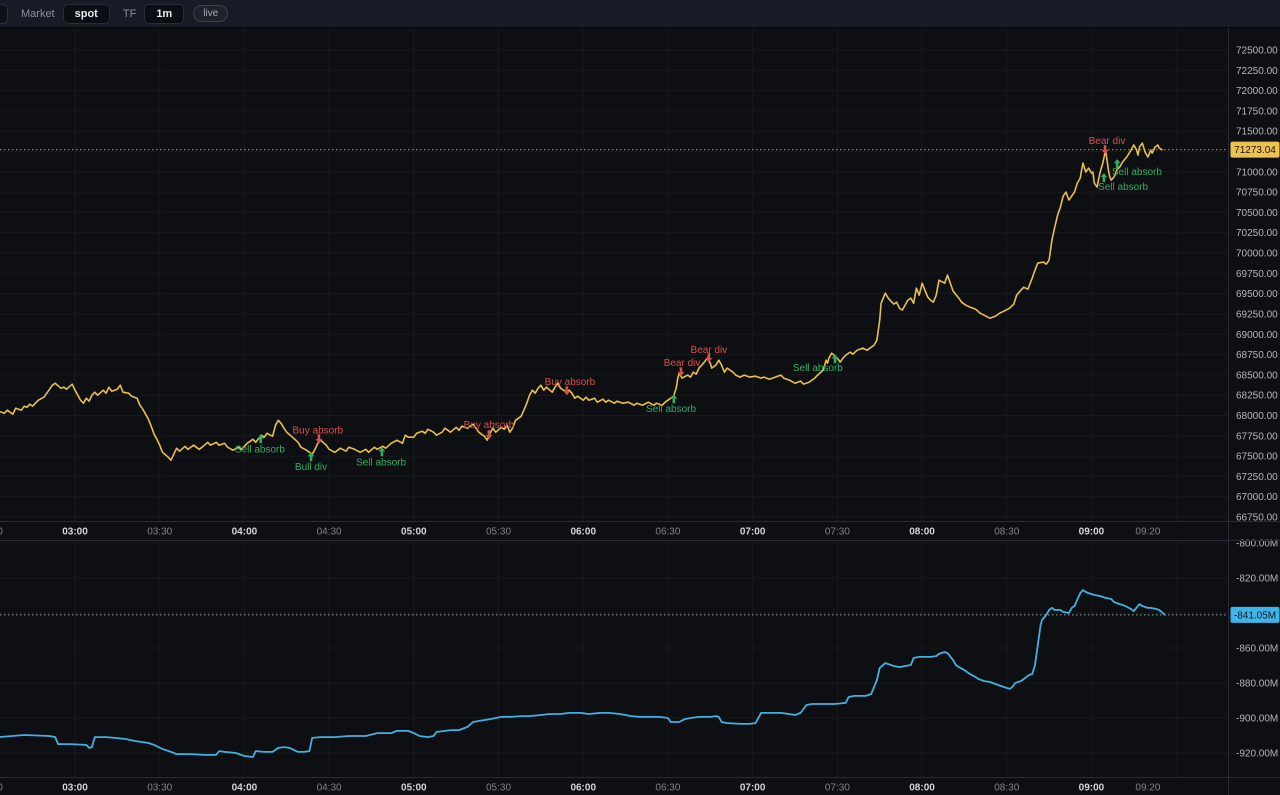 The width and height of the screenshot is (1280, 795). I want to click on market-value-button: spot, so click(86, 13).